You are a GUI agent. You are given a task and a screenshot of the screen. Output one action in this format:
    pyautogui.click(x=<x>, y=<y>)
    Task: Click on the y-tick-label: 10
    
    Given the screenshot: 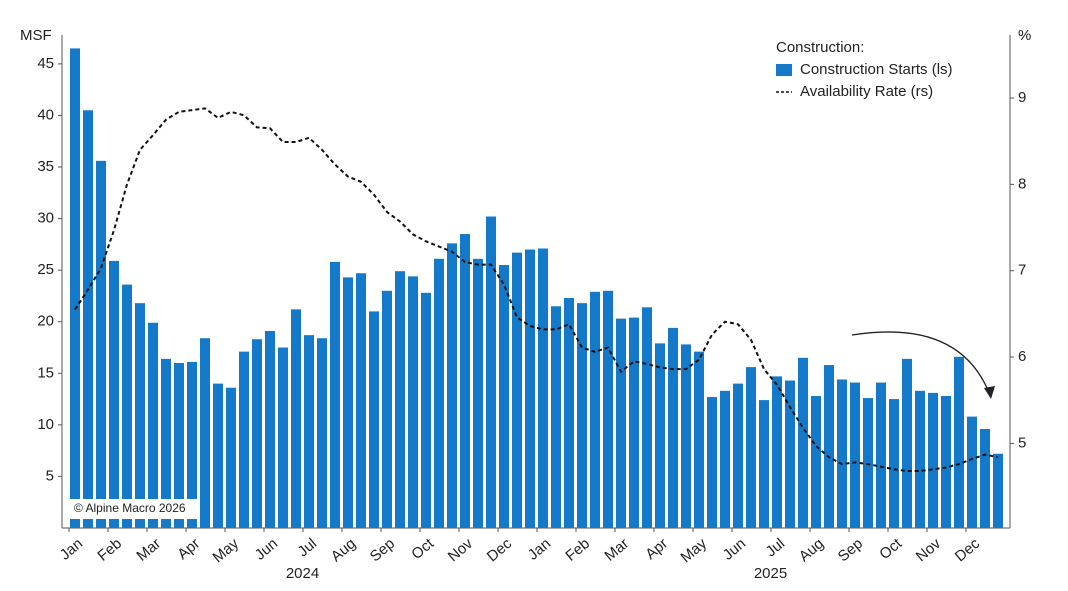 What is the action you would take?
    pyautogui.click(x=45, y=424)
    